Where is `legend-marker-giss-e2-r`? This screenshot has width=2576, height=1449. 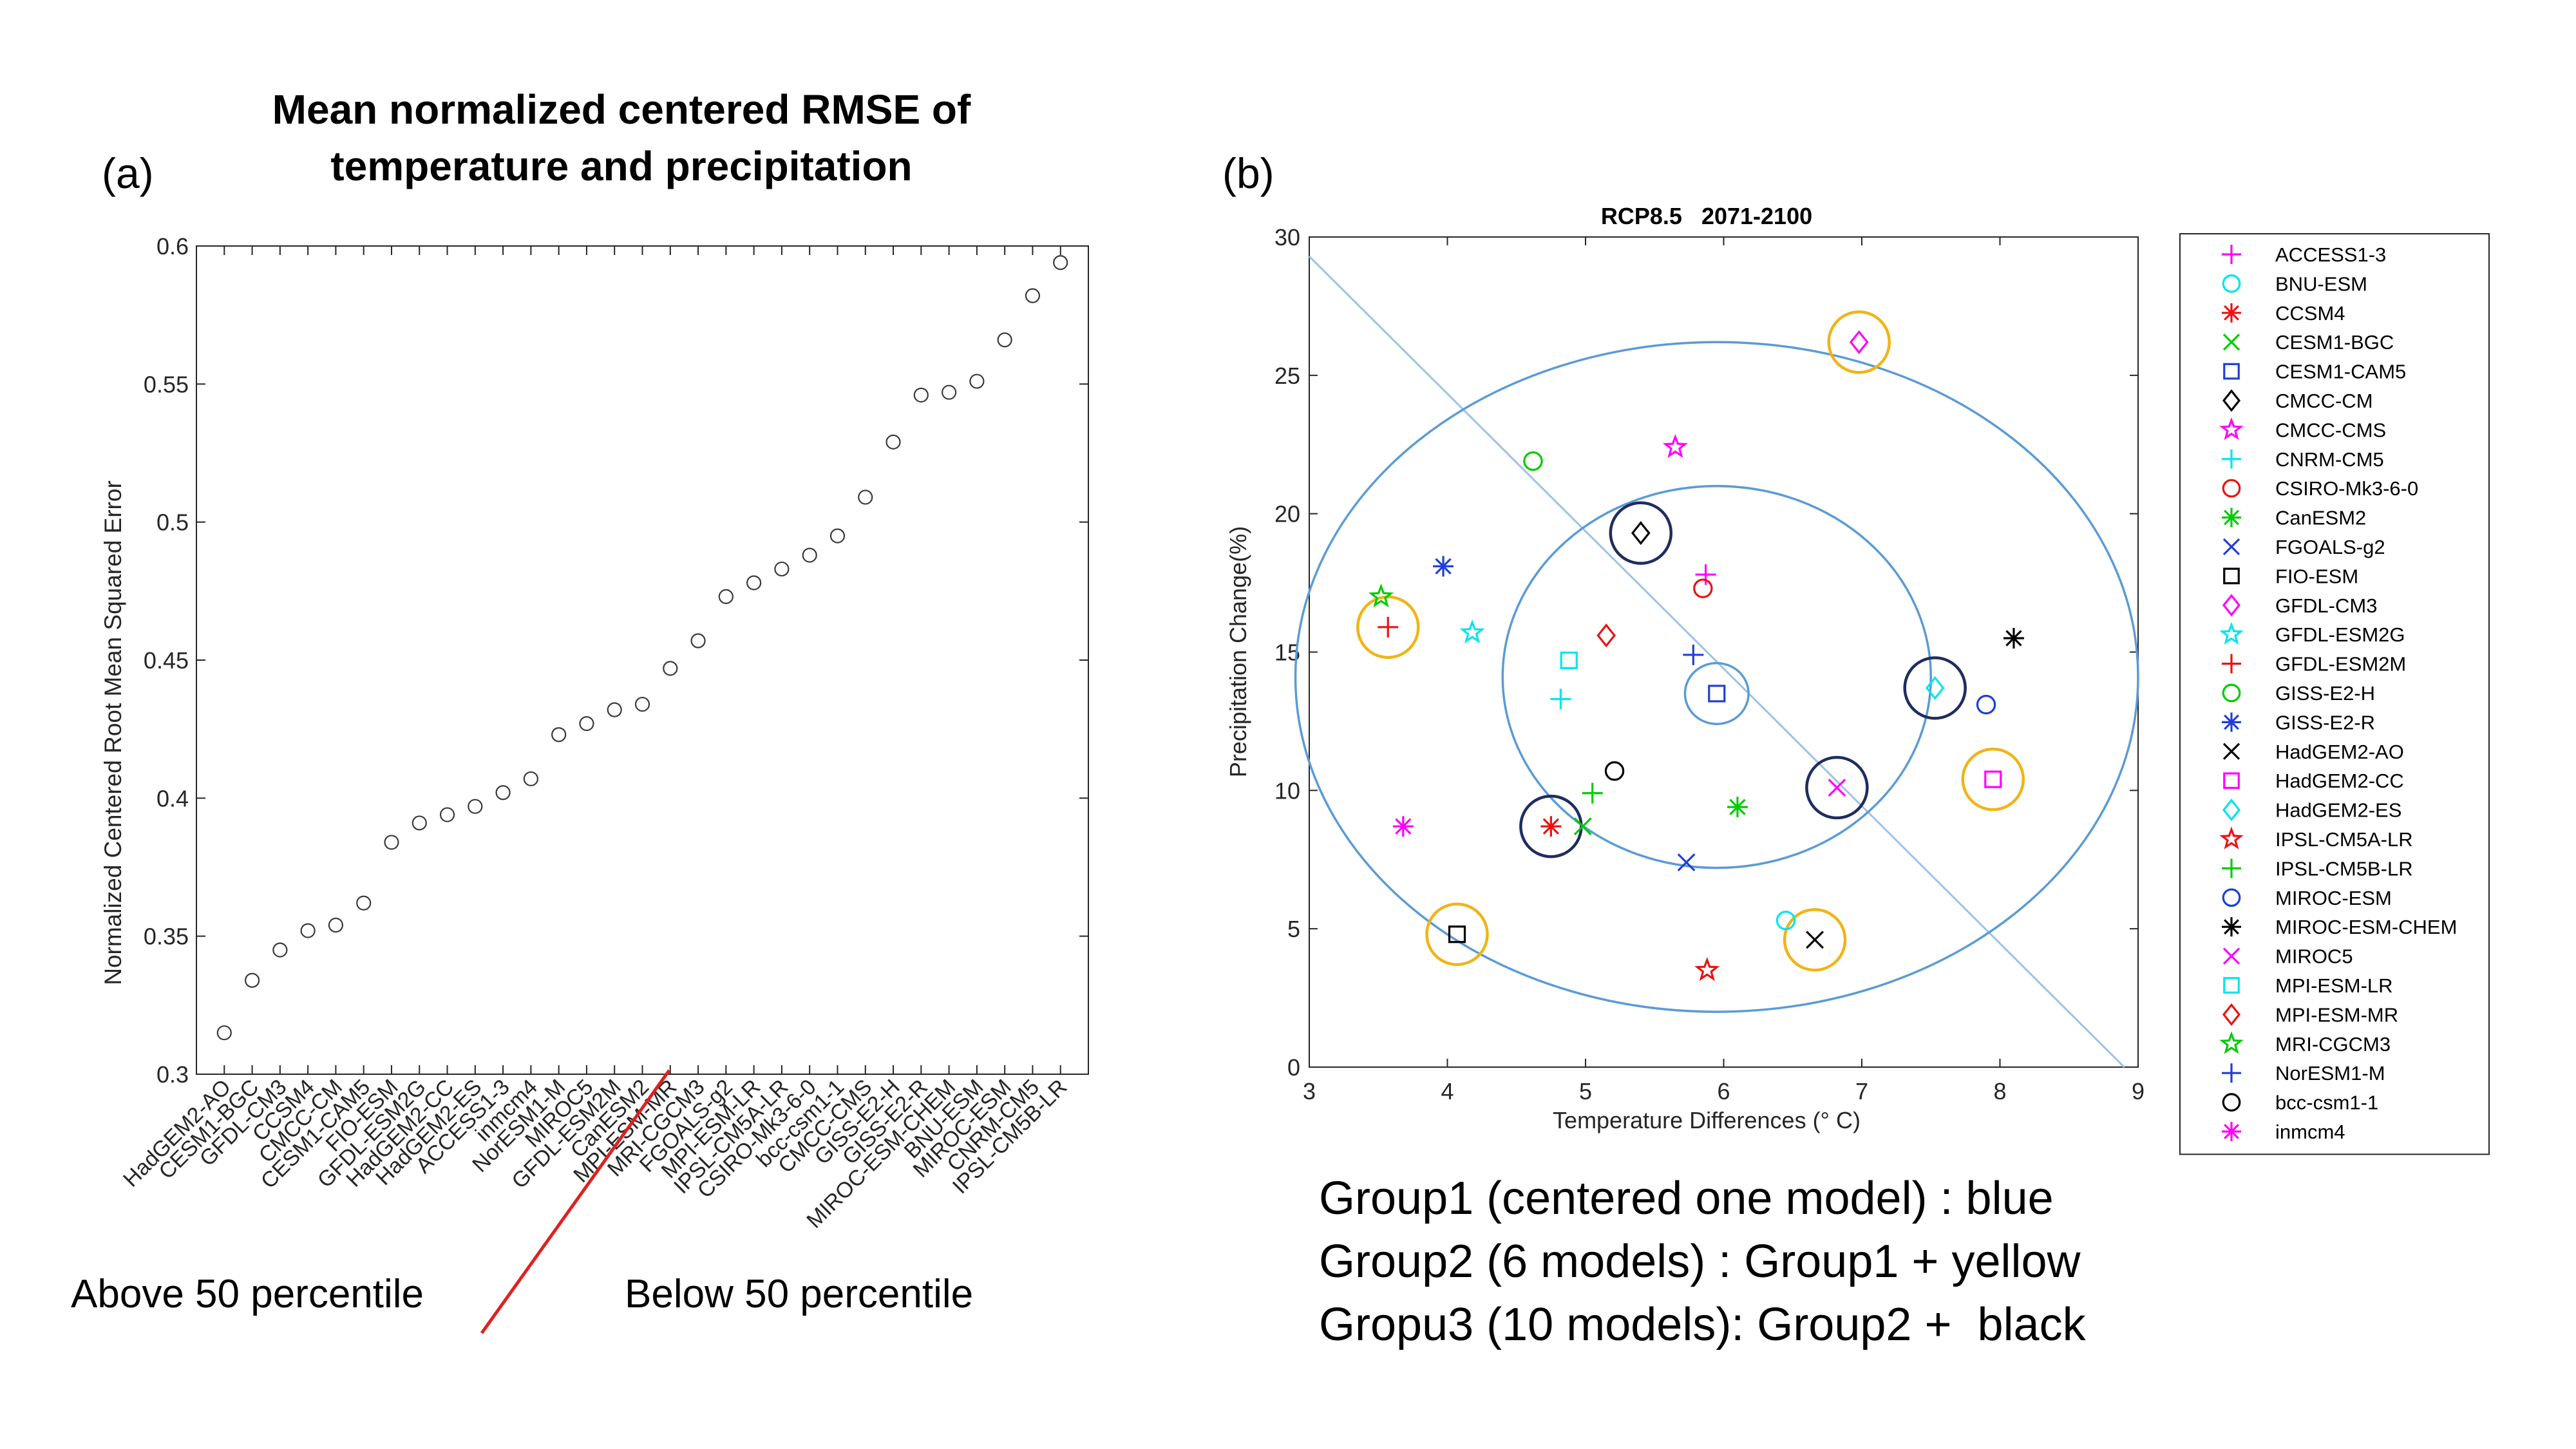
legend-marker-giss-e2-r is located at coordinates (2231, 722).